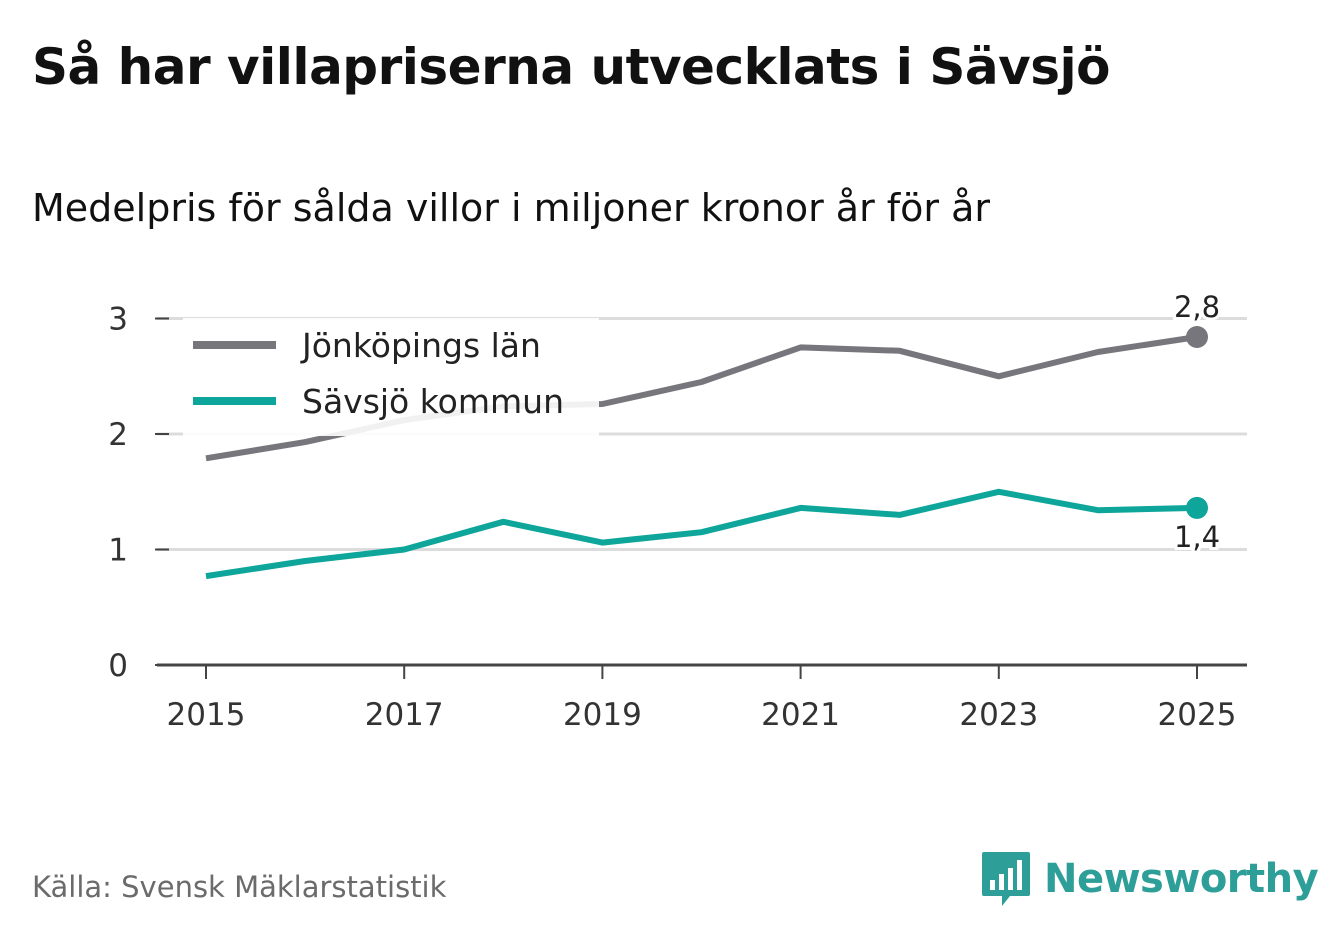  What do you see at coordinates (206, 715) in the screenshot?
I see `x-tick-label-2015: 2015` at bounding box center [206, 715].